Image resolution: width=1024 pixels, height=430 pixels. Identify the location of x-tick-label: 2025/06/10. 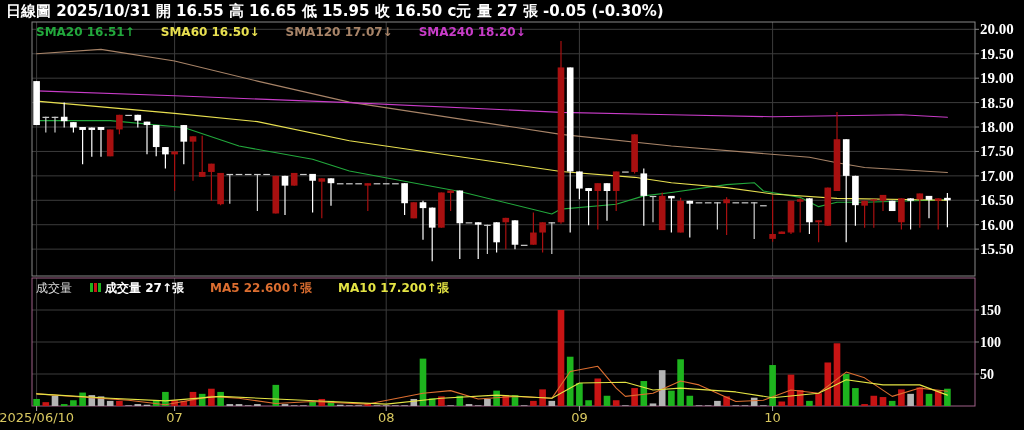
(37, 417).